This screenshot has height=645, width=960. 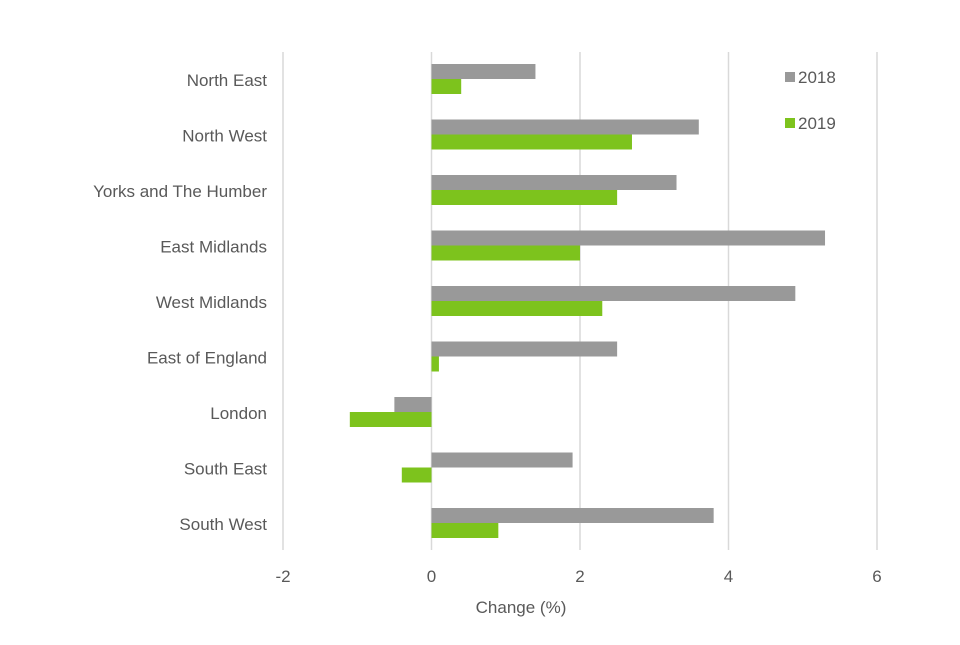 I want to click on category-label: East of England, so click(x=207, y=357).